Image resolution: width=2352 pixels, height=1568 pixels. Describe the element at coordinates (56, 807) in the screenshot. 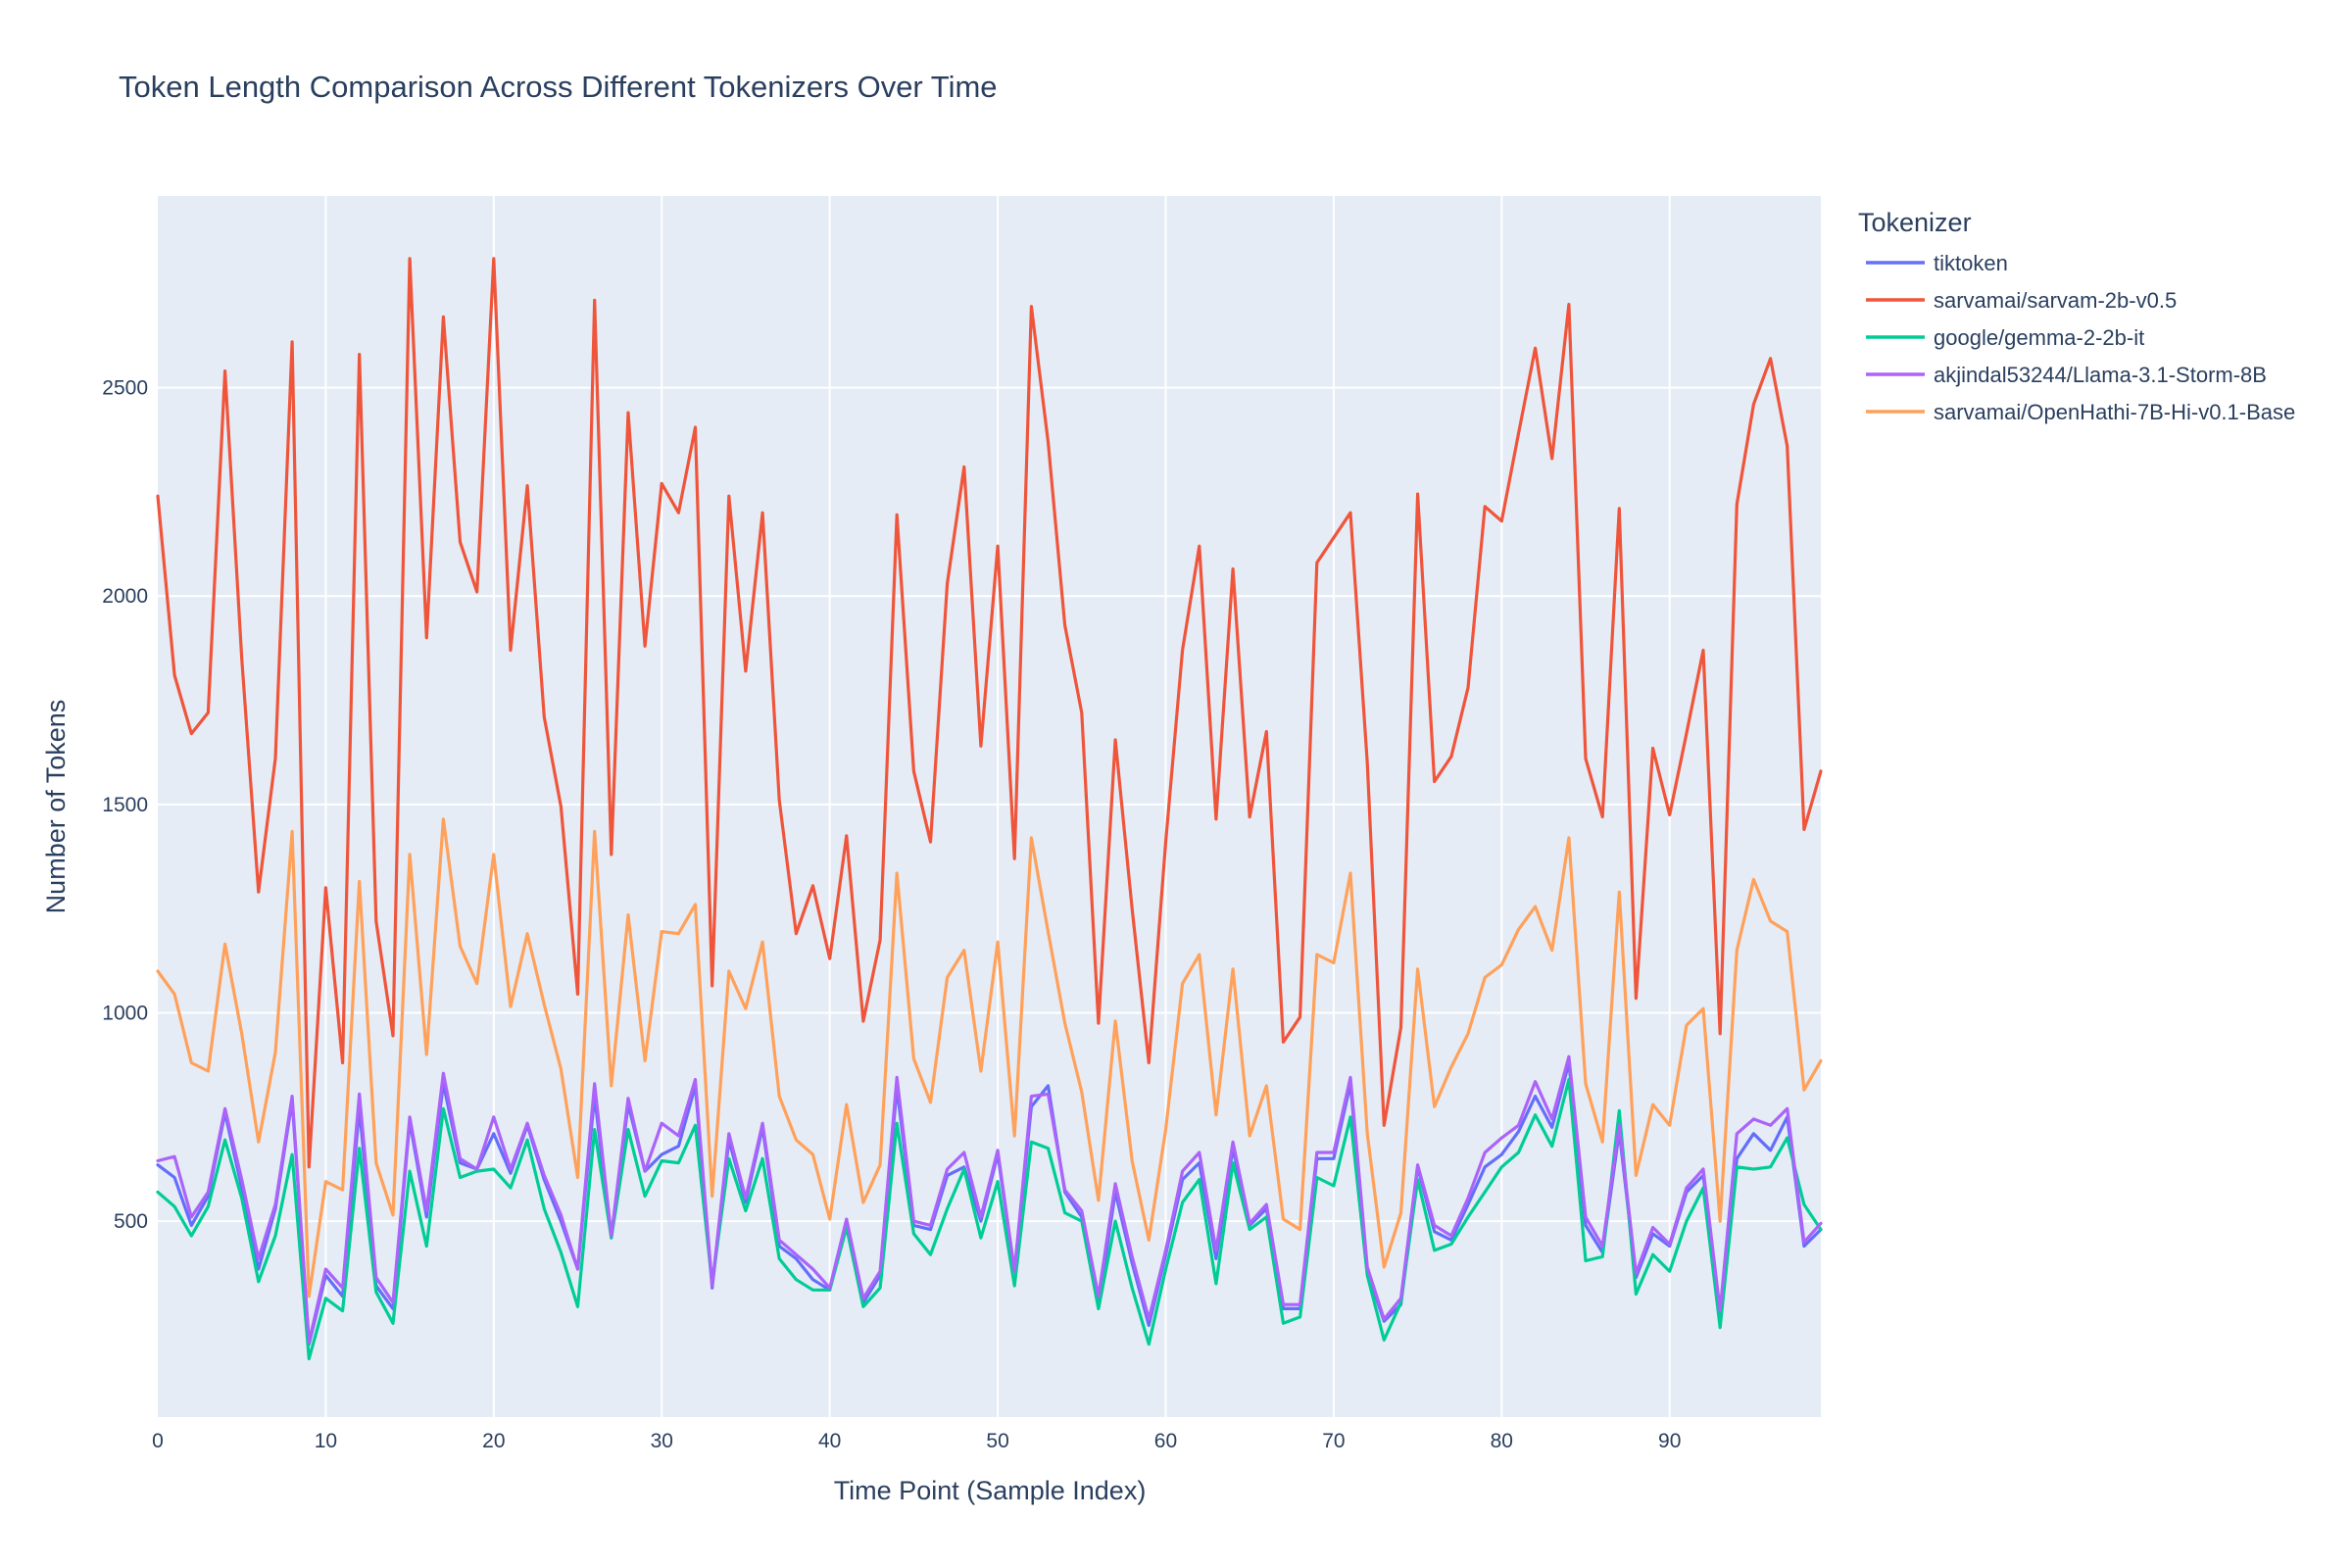

I see `y-axis-title: Number of Tokens` at that location.